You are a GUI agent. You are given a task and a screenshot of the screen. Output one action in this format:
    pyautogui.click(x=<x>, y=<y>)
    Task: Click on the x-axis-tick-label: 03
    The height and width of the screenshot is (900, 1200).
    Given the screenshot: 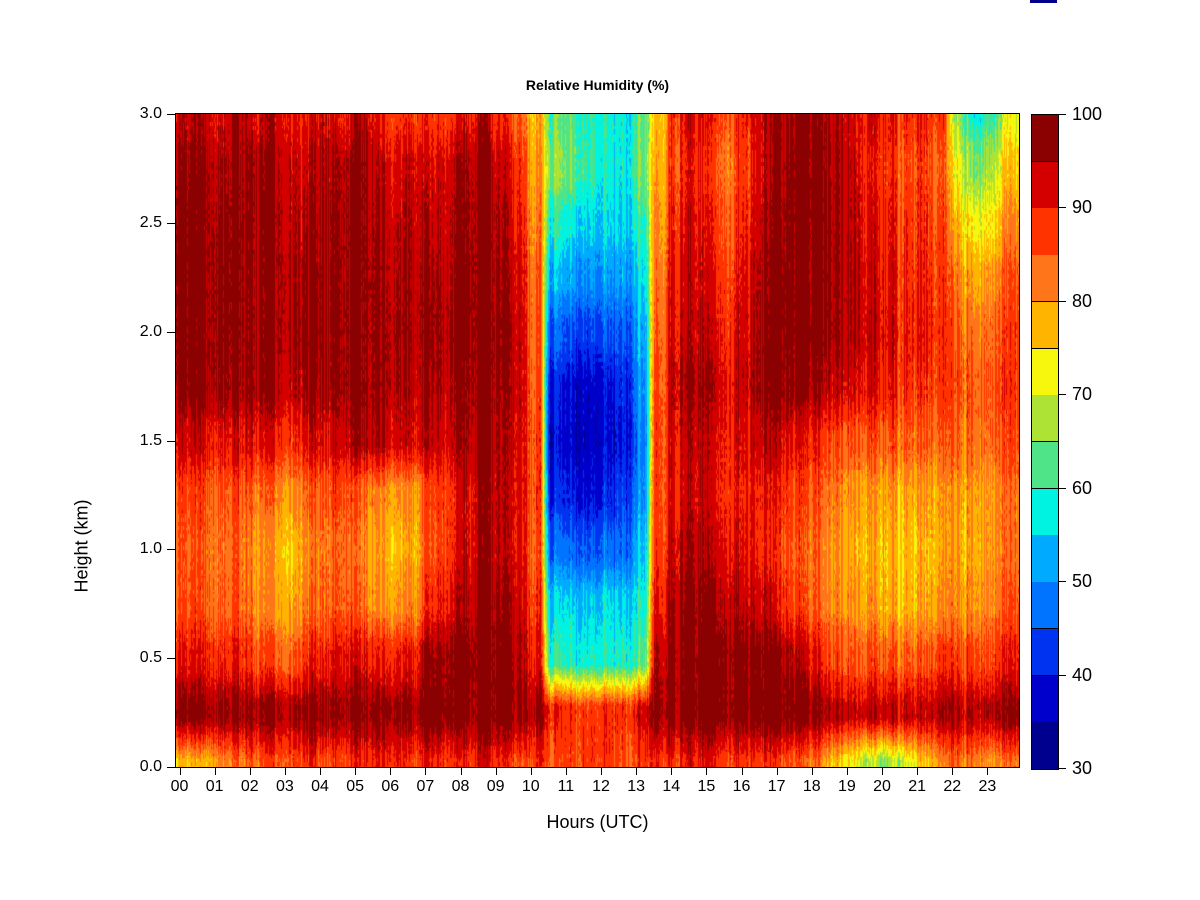 What is the action you would take?
    pyautogui.click(x=284, y=786)
    